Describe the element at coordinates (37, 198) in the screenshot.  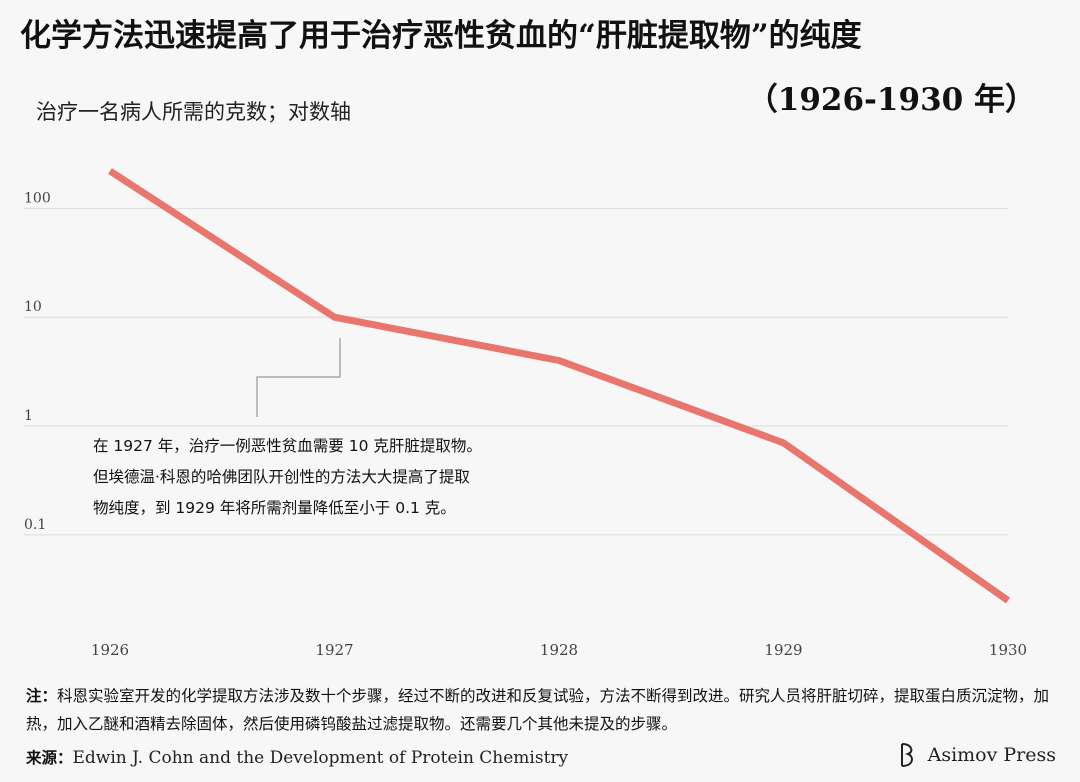
I see `y-tick-label: 100` at that location.